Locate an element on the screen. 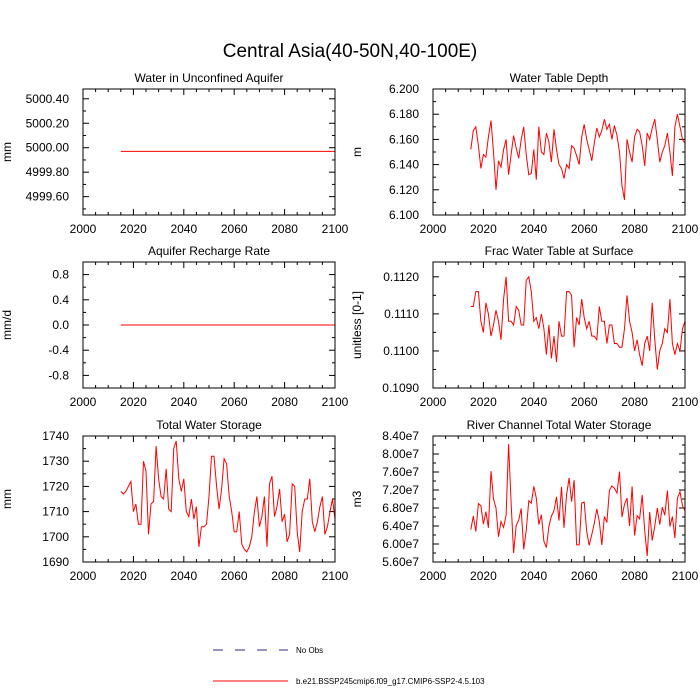  y-tick-label: 6.100 is located at coordinates (404, 215).